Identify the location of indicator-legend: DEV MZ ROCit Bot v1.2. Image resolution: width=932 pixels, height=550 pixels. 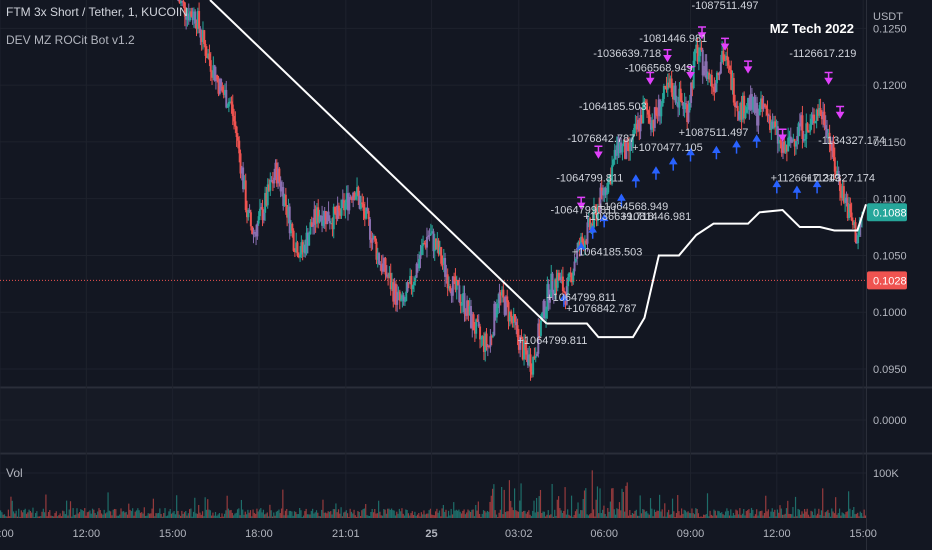
(70, 40).